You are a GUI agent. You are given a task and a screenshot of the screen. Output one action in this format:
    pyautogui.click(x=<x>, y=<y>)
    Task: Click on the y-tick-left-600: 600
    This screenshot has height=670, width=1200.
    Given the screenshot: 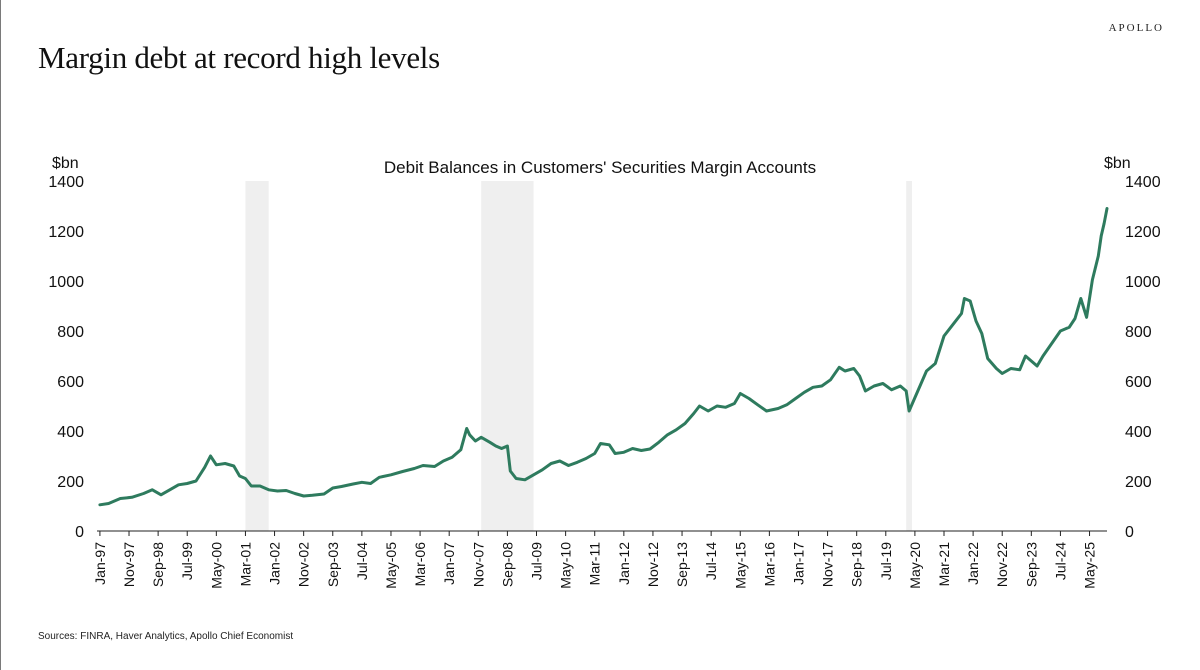 What is the action you would take?
    pyautogui.click(x=70, y=382)
    